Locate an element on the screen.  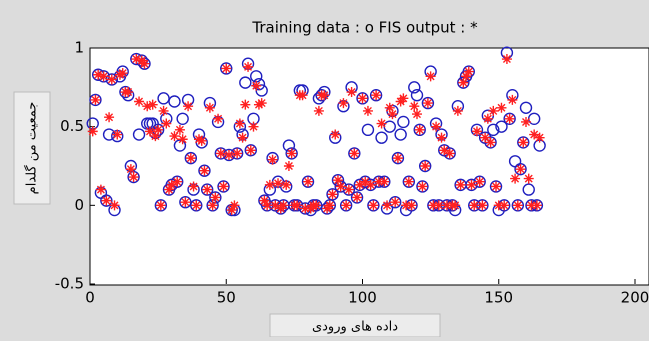
x-tick-label: 200 is located at coordinates (635, 298).